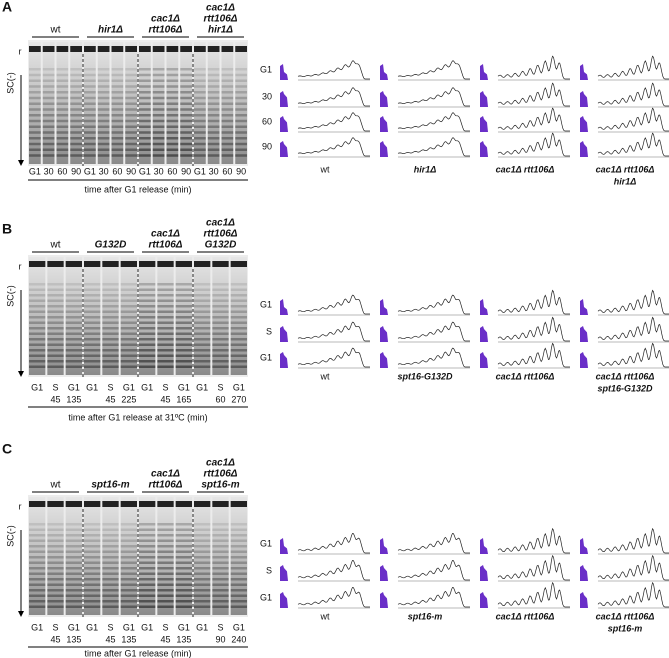  What do you see at coordinates (10, 296) in the screenshot?
I see `axis-label: SC(-)` at bounding box center [10, 296].